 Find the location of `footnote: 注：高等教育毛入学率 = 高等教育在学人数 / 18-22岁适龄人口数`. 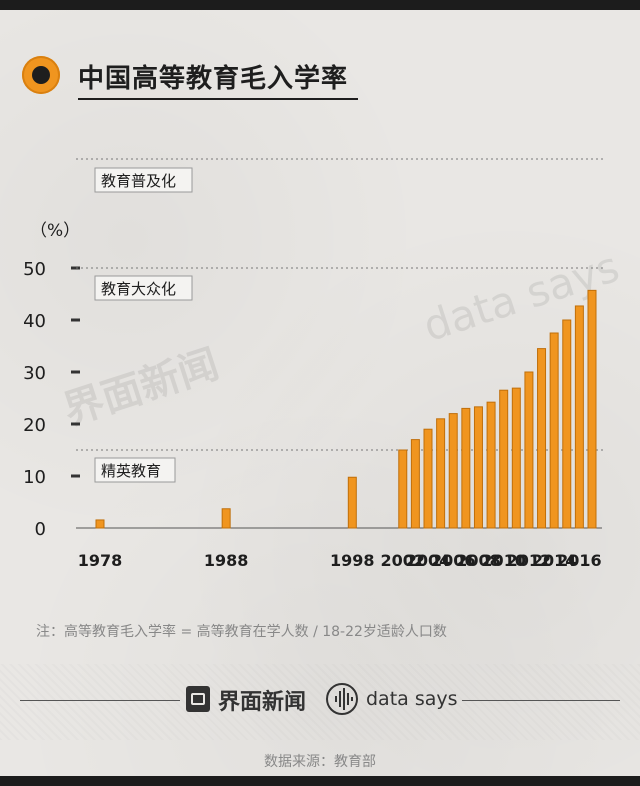

footnote: 注：高等教育毛入学率 = 高等教育在学人数 / 18-22岁适龄人口数 is located at coordinates (241, 632).